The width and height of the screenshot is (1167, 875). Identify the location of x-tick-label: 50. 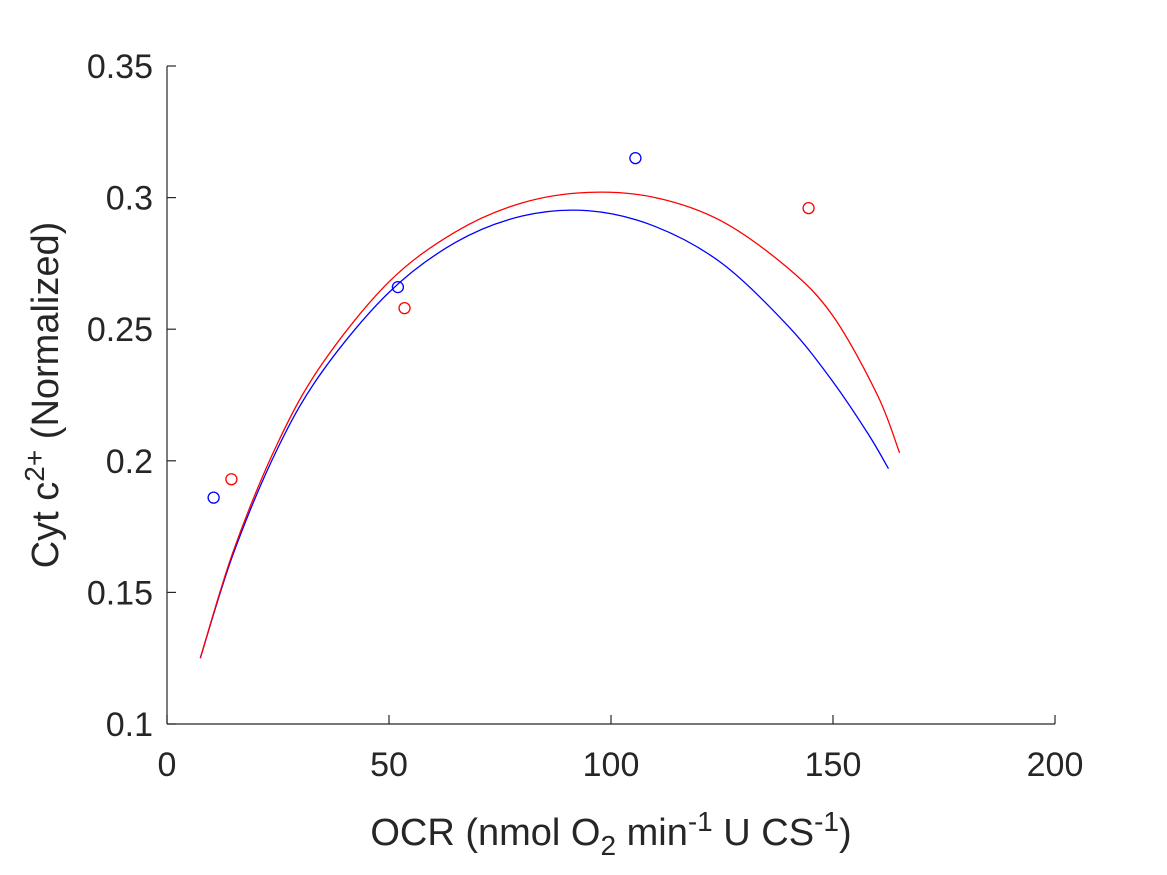
(389, 765).